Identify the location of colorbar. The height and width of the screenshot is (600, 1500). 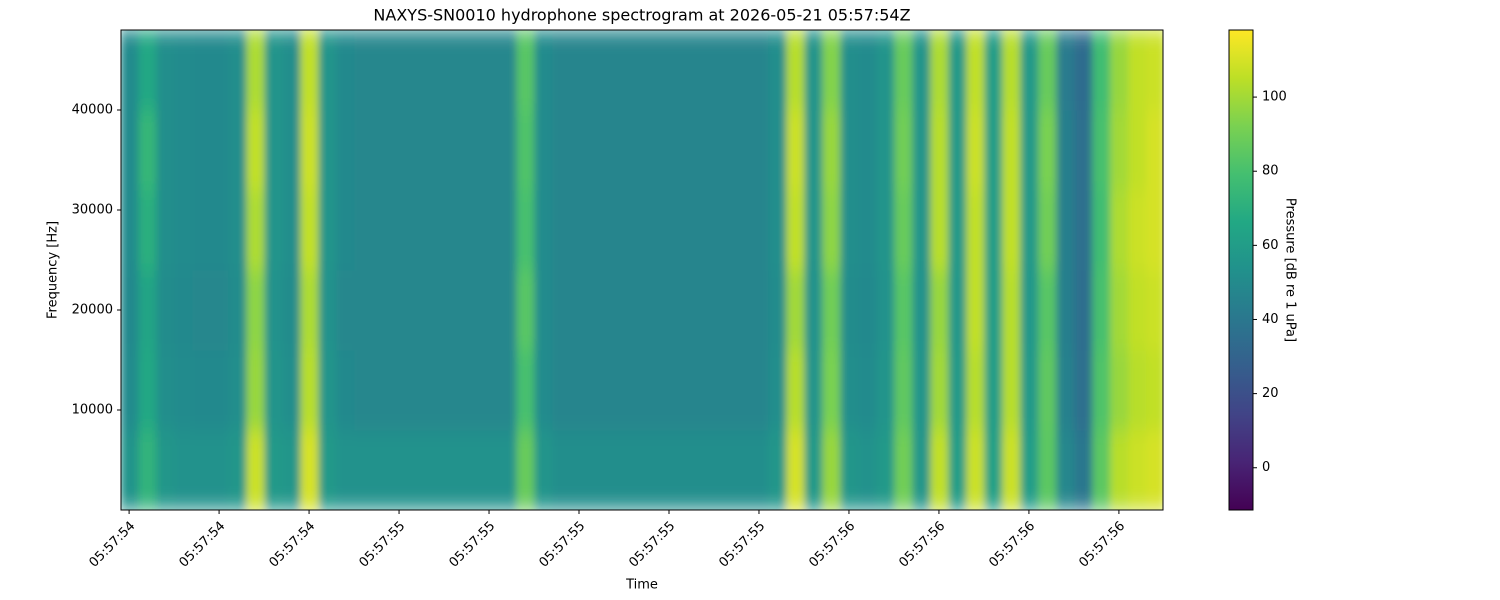
(1241, 270).